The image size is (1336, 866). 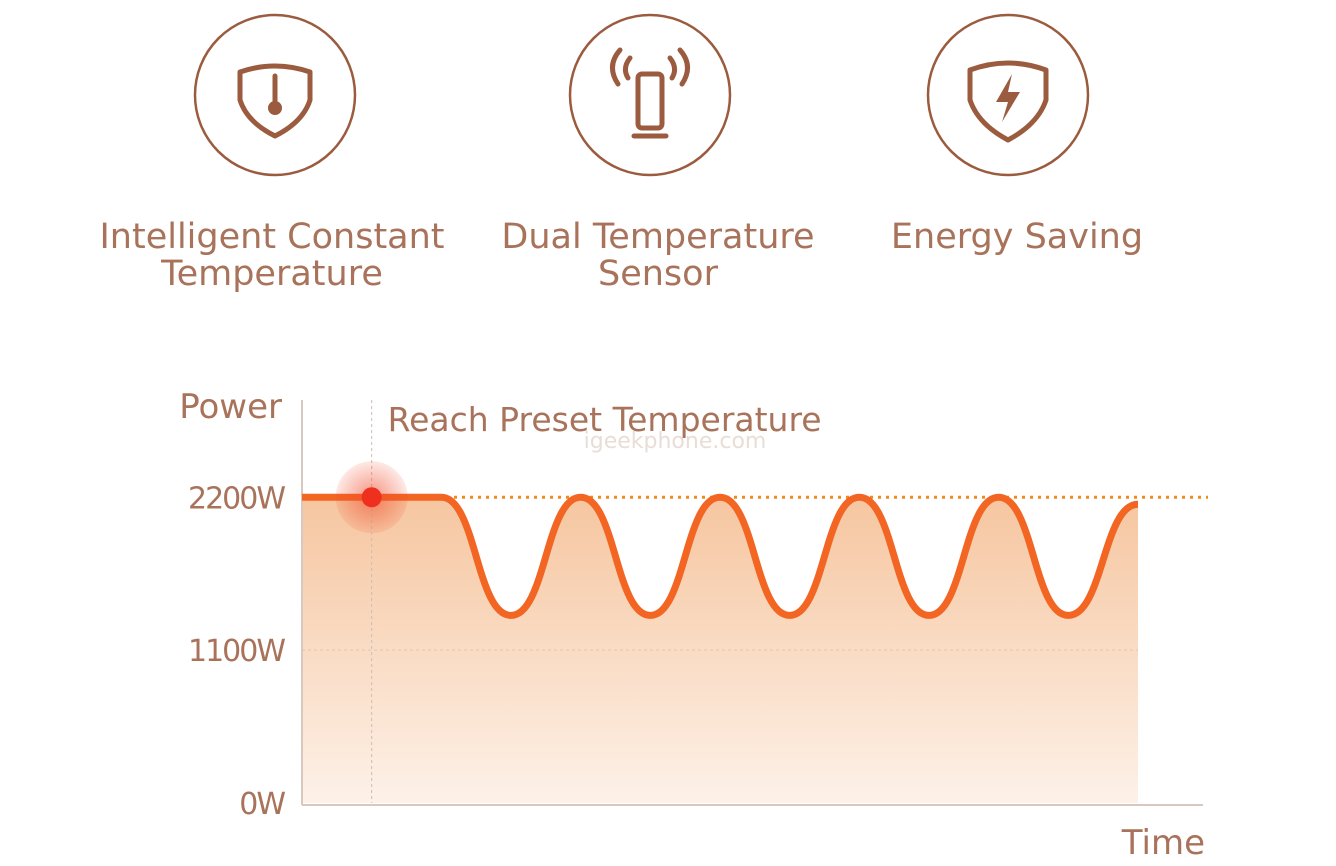 What do you see at coordinates (1163, 843) in the screenshot?
I see `x-axis-label: Time` at bounding box center [1163, 843].